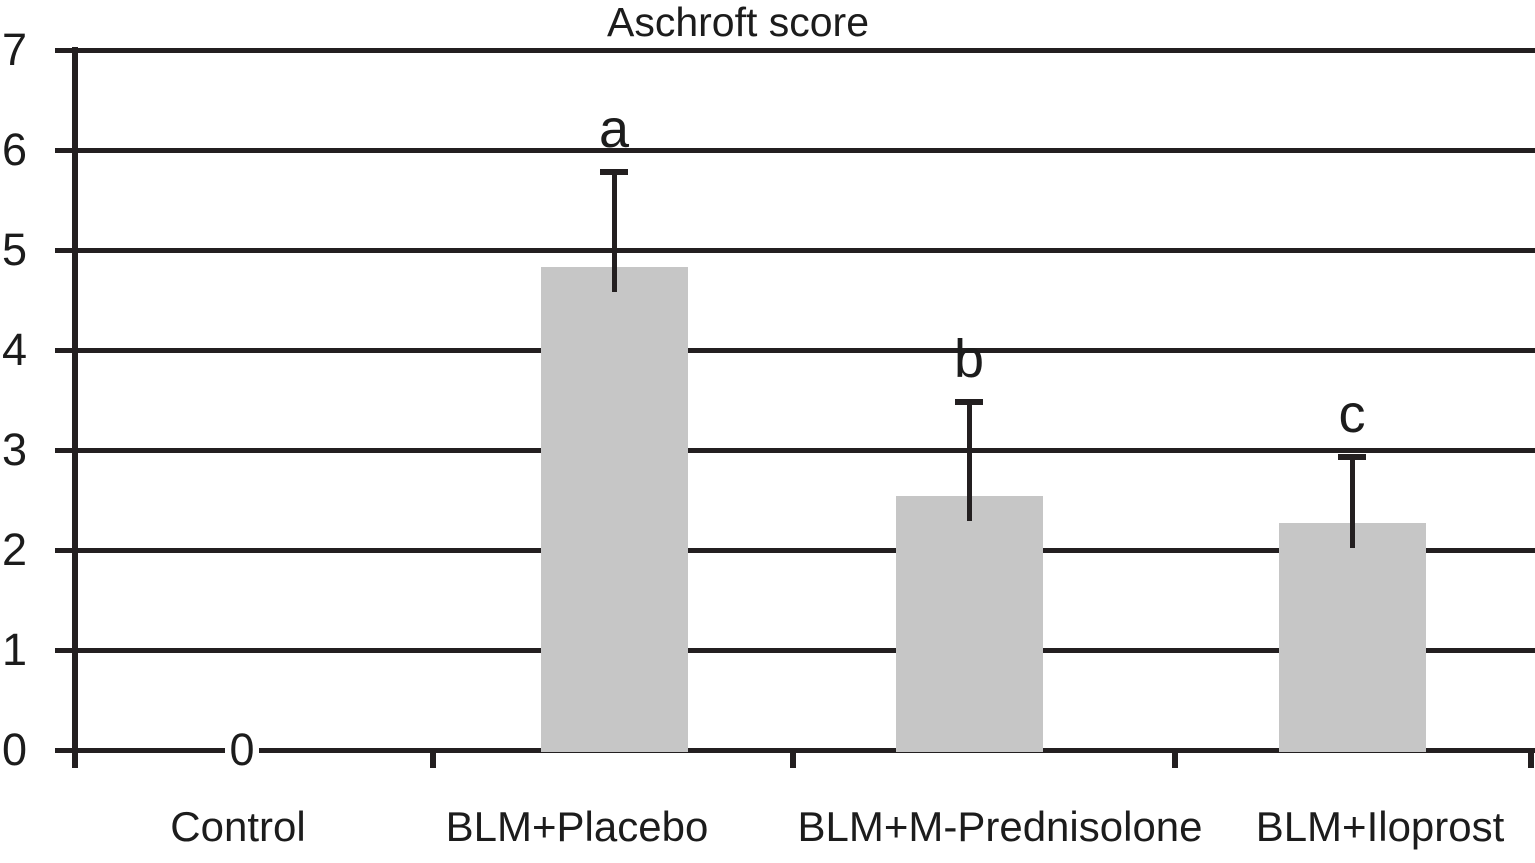 The width and height of the screenshot is (1535, 863). Describe the element at coordinates (15, 749) in the screenshot. I see `y-axis-tick-label: 0` at that location.